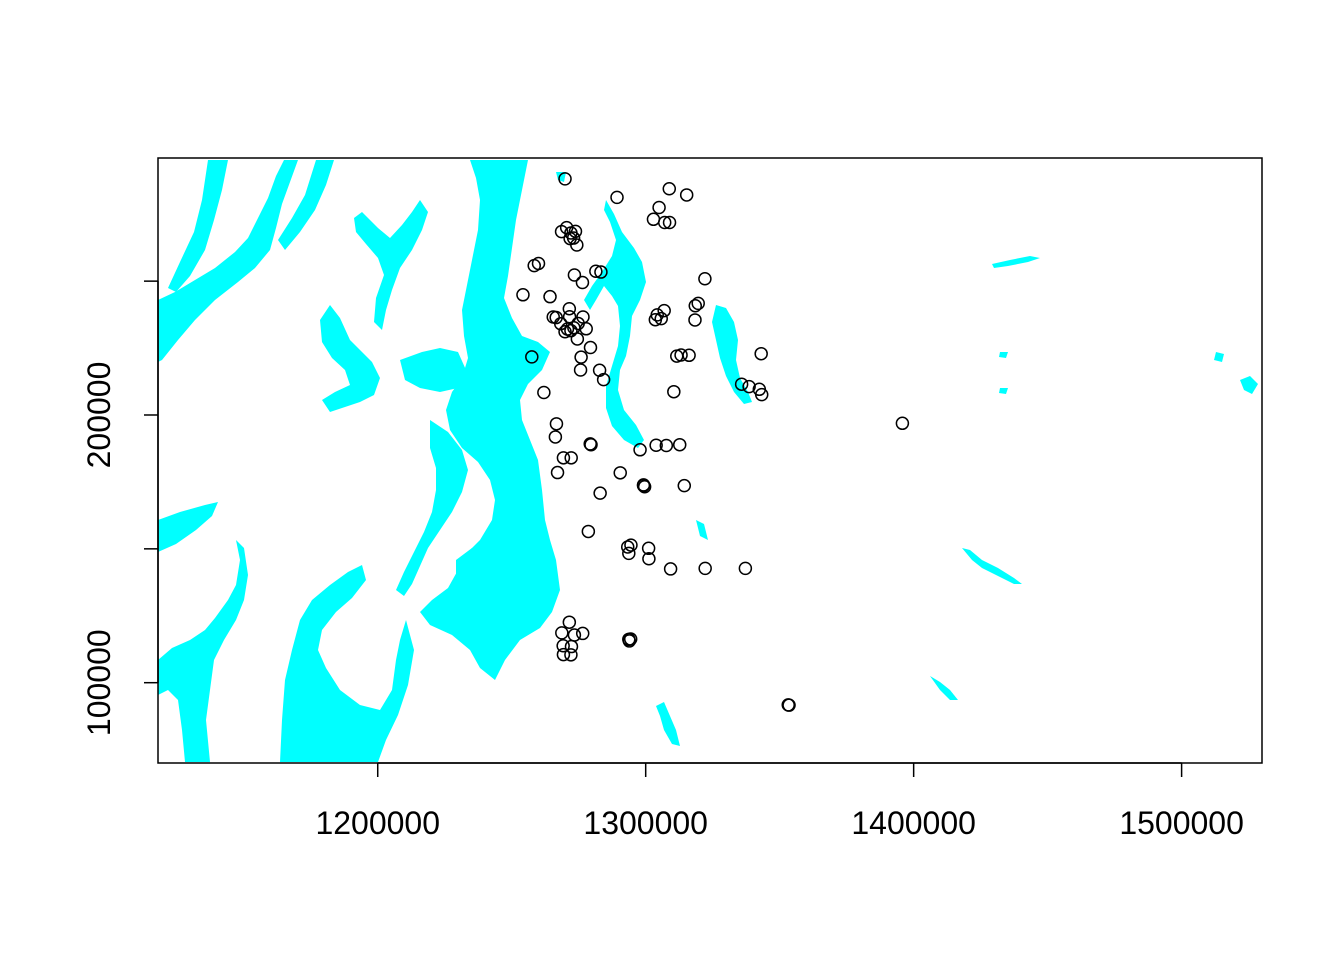  I want to click on x-tick-label: 1200000, so click(377, 823).